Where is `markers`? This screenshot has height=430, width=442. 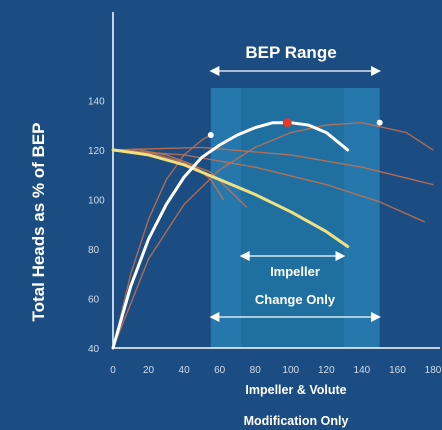 markers is located at coordinates (295, 128).